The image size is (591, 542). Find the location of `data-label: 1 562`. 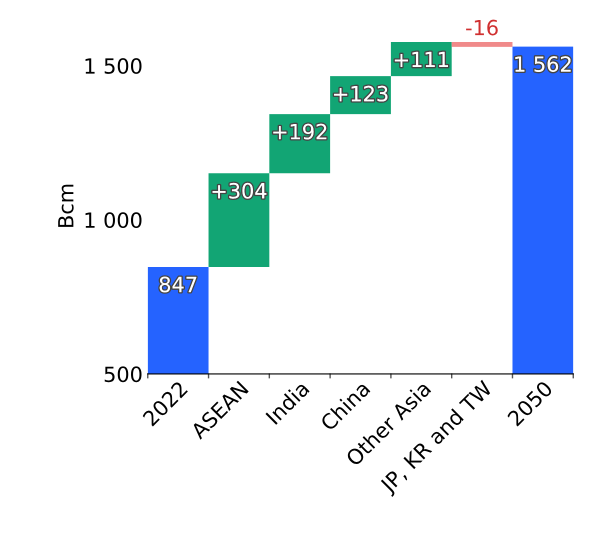

data-label: 1 562 is located at coordinates (543, 64).